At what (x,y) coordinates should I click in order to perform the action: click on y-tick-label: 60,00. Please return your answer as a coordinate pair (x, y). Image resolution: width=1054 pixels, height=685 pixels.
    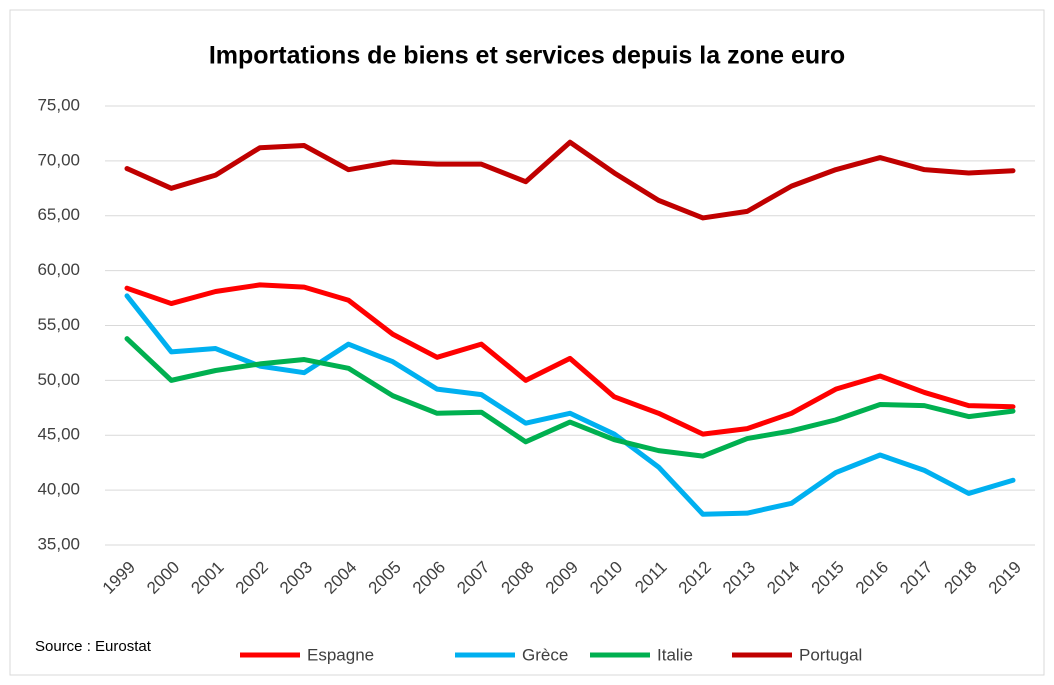
    Looking at the image, I should click on (58, 269).